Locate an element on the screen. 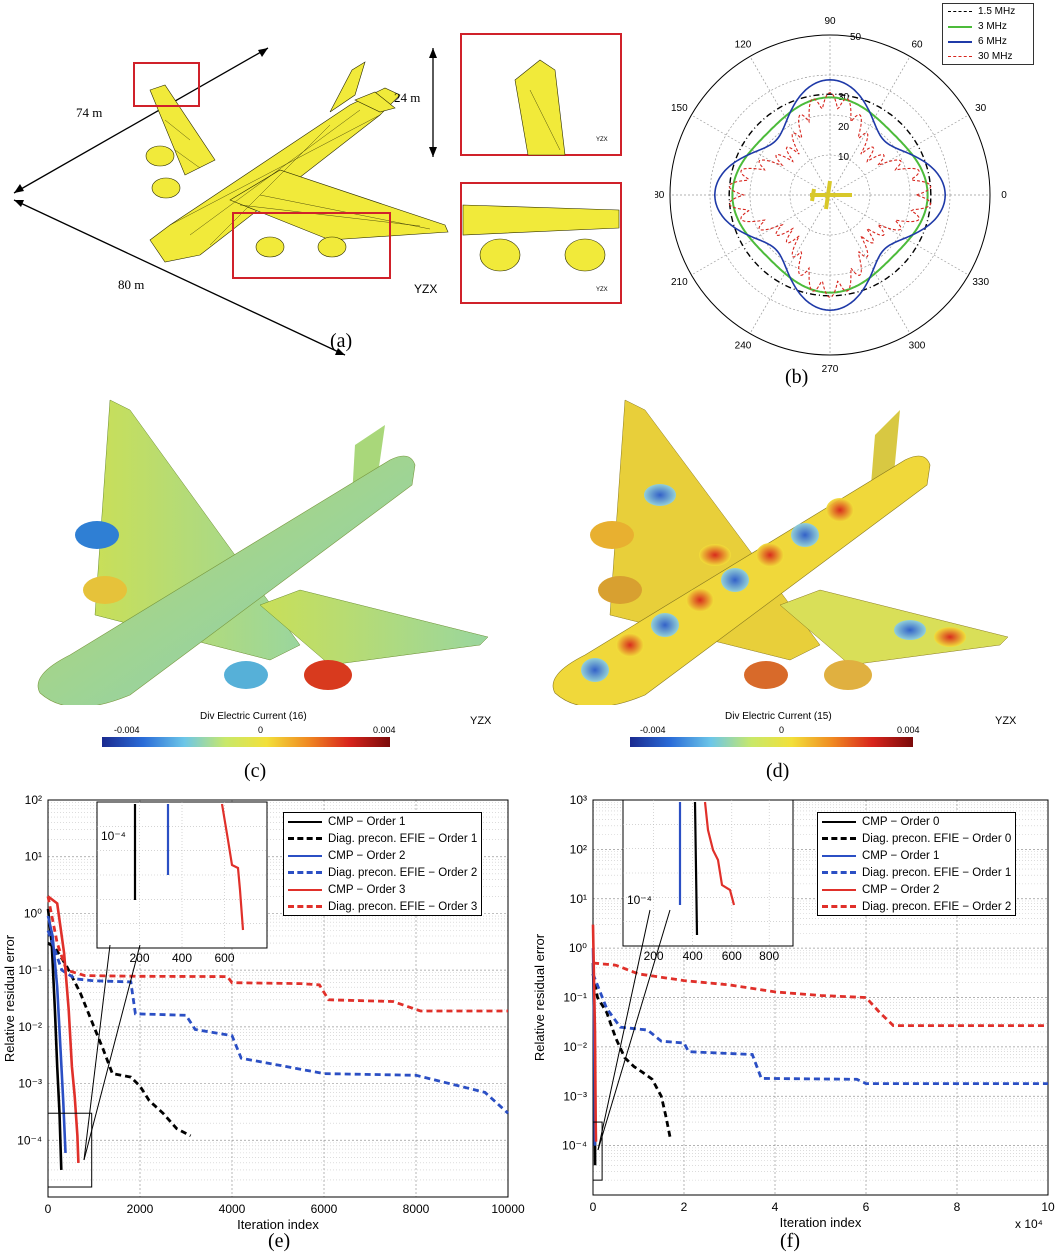  legend-label: CMP − Order 3 is located at coordinates (367, 889).